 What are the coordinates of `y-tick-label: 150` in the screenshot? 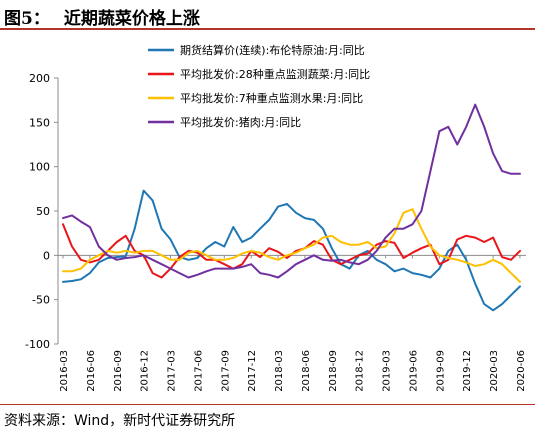 It's located at (39, 122).